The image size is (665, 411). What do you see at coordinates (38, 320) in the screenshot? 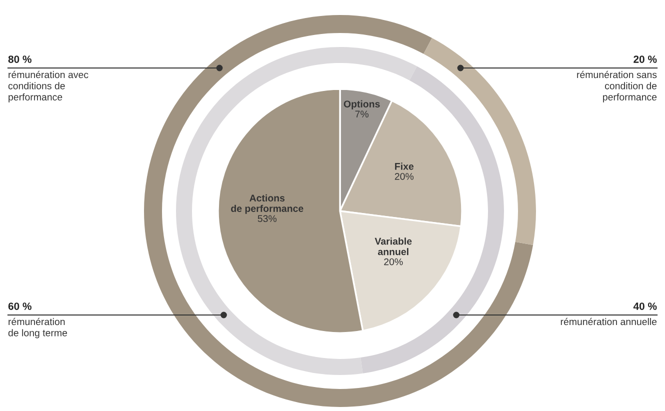
I see `text: 60 % rémunération de long terme` at bounding box center [38, 320].